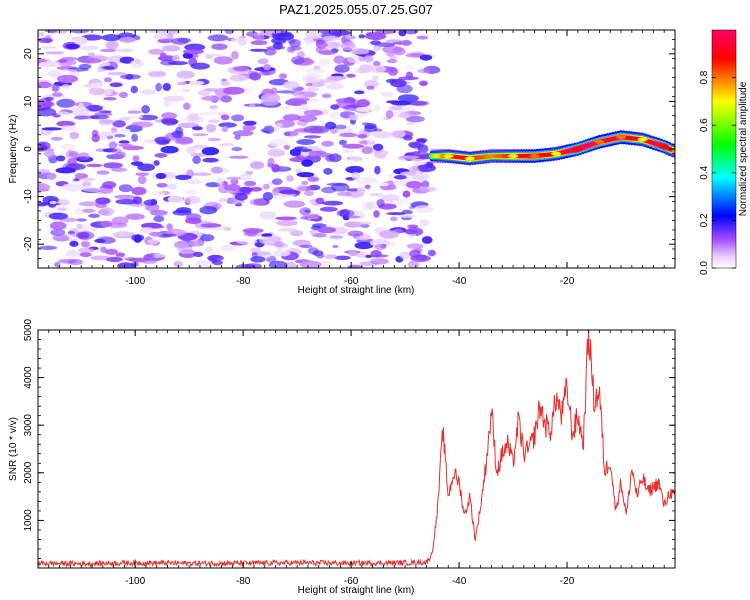 Image resolution: width=750 pixels, height=600 pixels. I want to click on figure-title: PAZ1.2025.055.07.25.G07, so click(356, 9).